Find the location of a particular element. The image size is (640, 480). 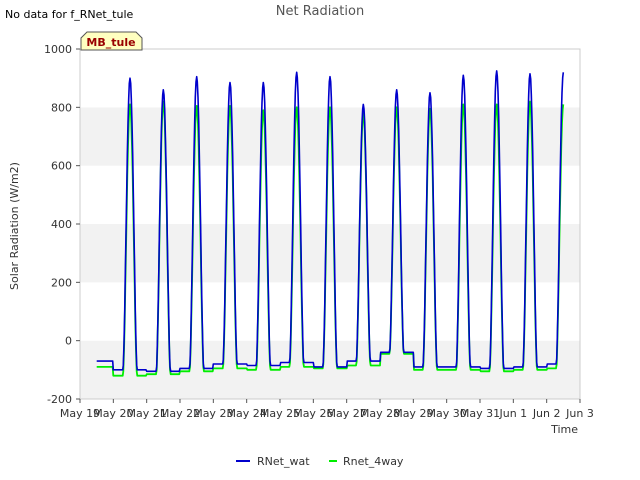

x-tick-label: May 26 is located at coordinates (313, 413).